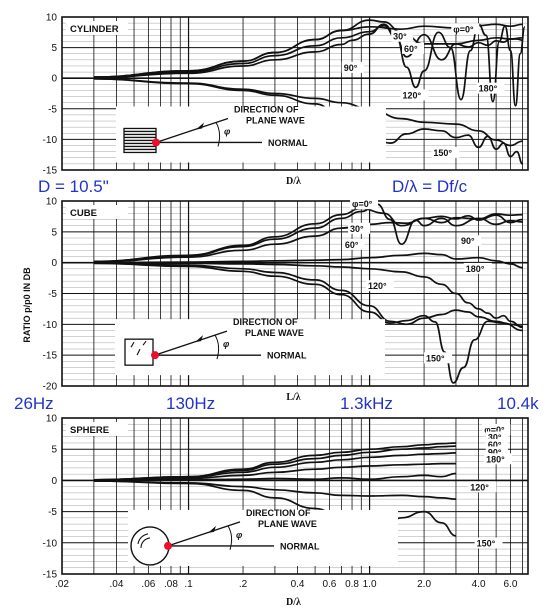 This screenshot has width=550, height=611. Describe the element at coordinates (424, 584) in the screenshot. I see `x-tick-label: 2.0` at that location.